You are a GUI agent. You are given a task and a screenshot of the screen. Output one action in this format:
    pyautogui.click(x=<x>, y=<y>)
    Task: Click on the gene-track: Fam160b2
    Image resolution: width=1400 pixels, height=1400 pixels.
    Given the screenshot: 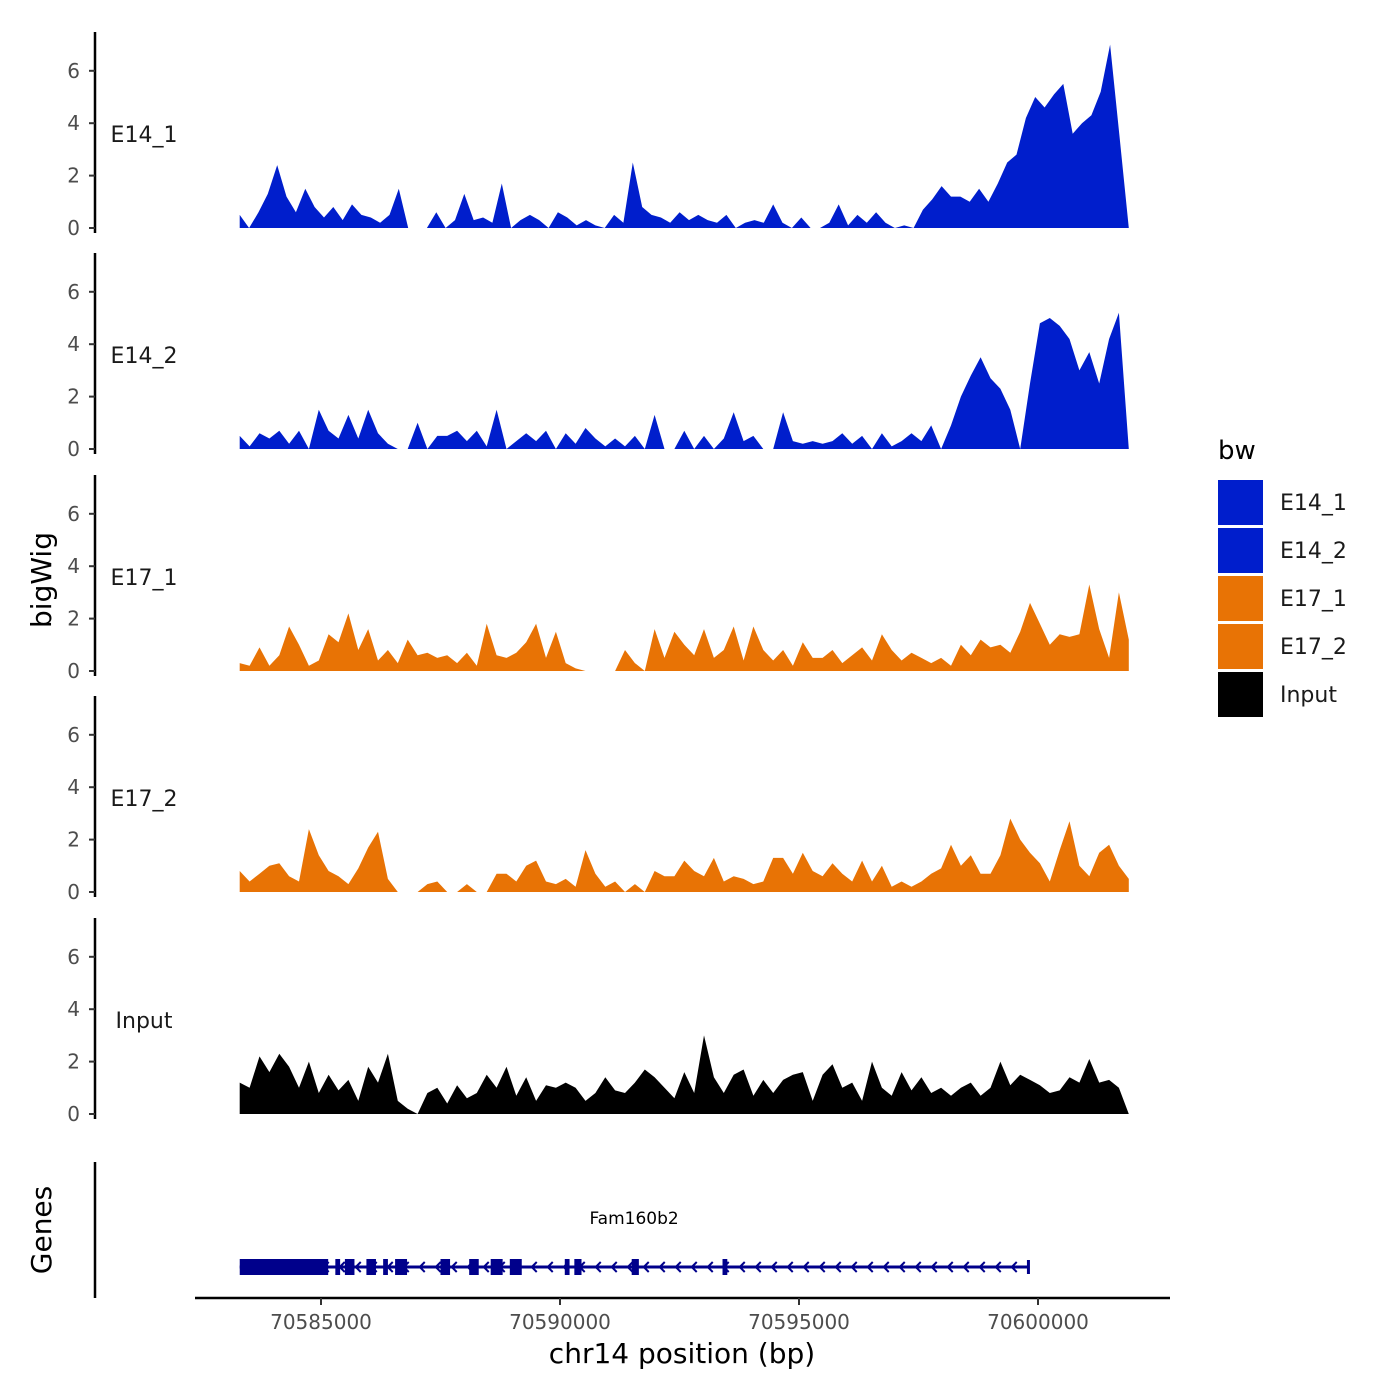 What is the action you would take?
    pyautogui.click(x=634, y=1242)
    